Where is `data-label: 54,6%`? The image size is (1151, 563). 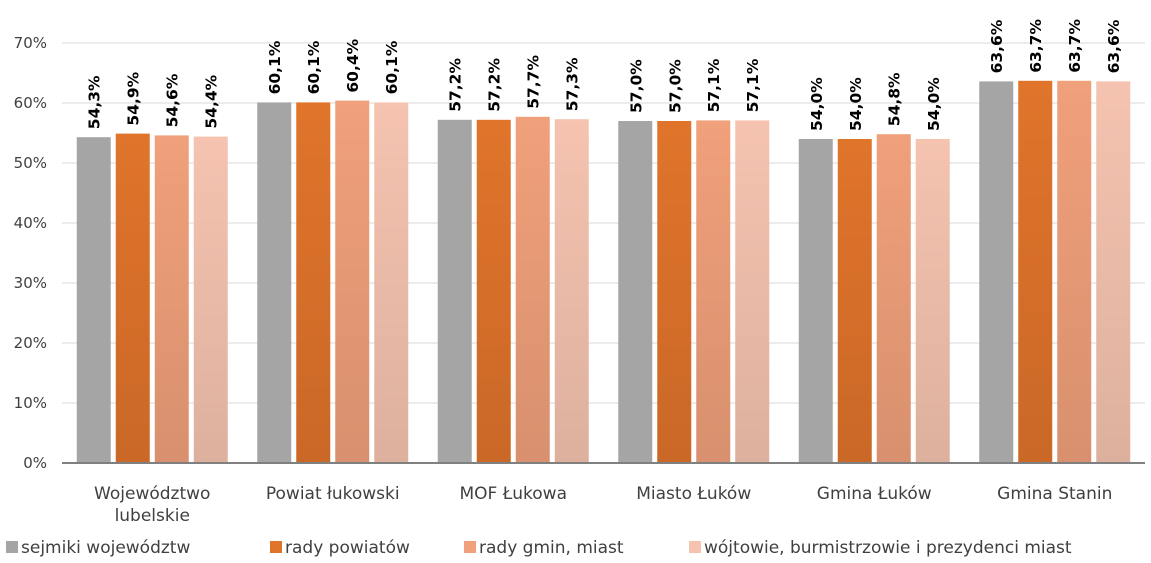 data-label: 54,6% is located at coordinates (173, 100).